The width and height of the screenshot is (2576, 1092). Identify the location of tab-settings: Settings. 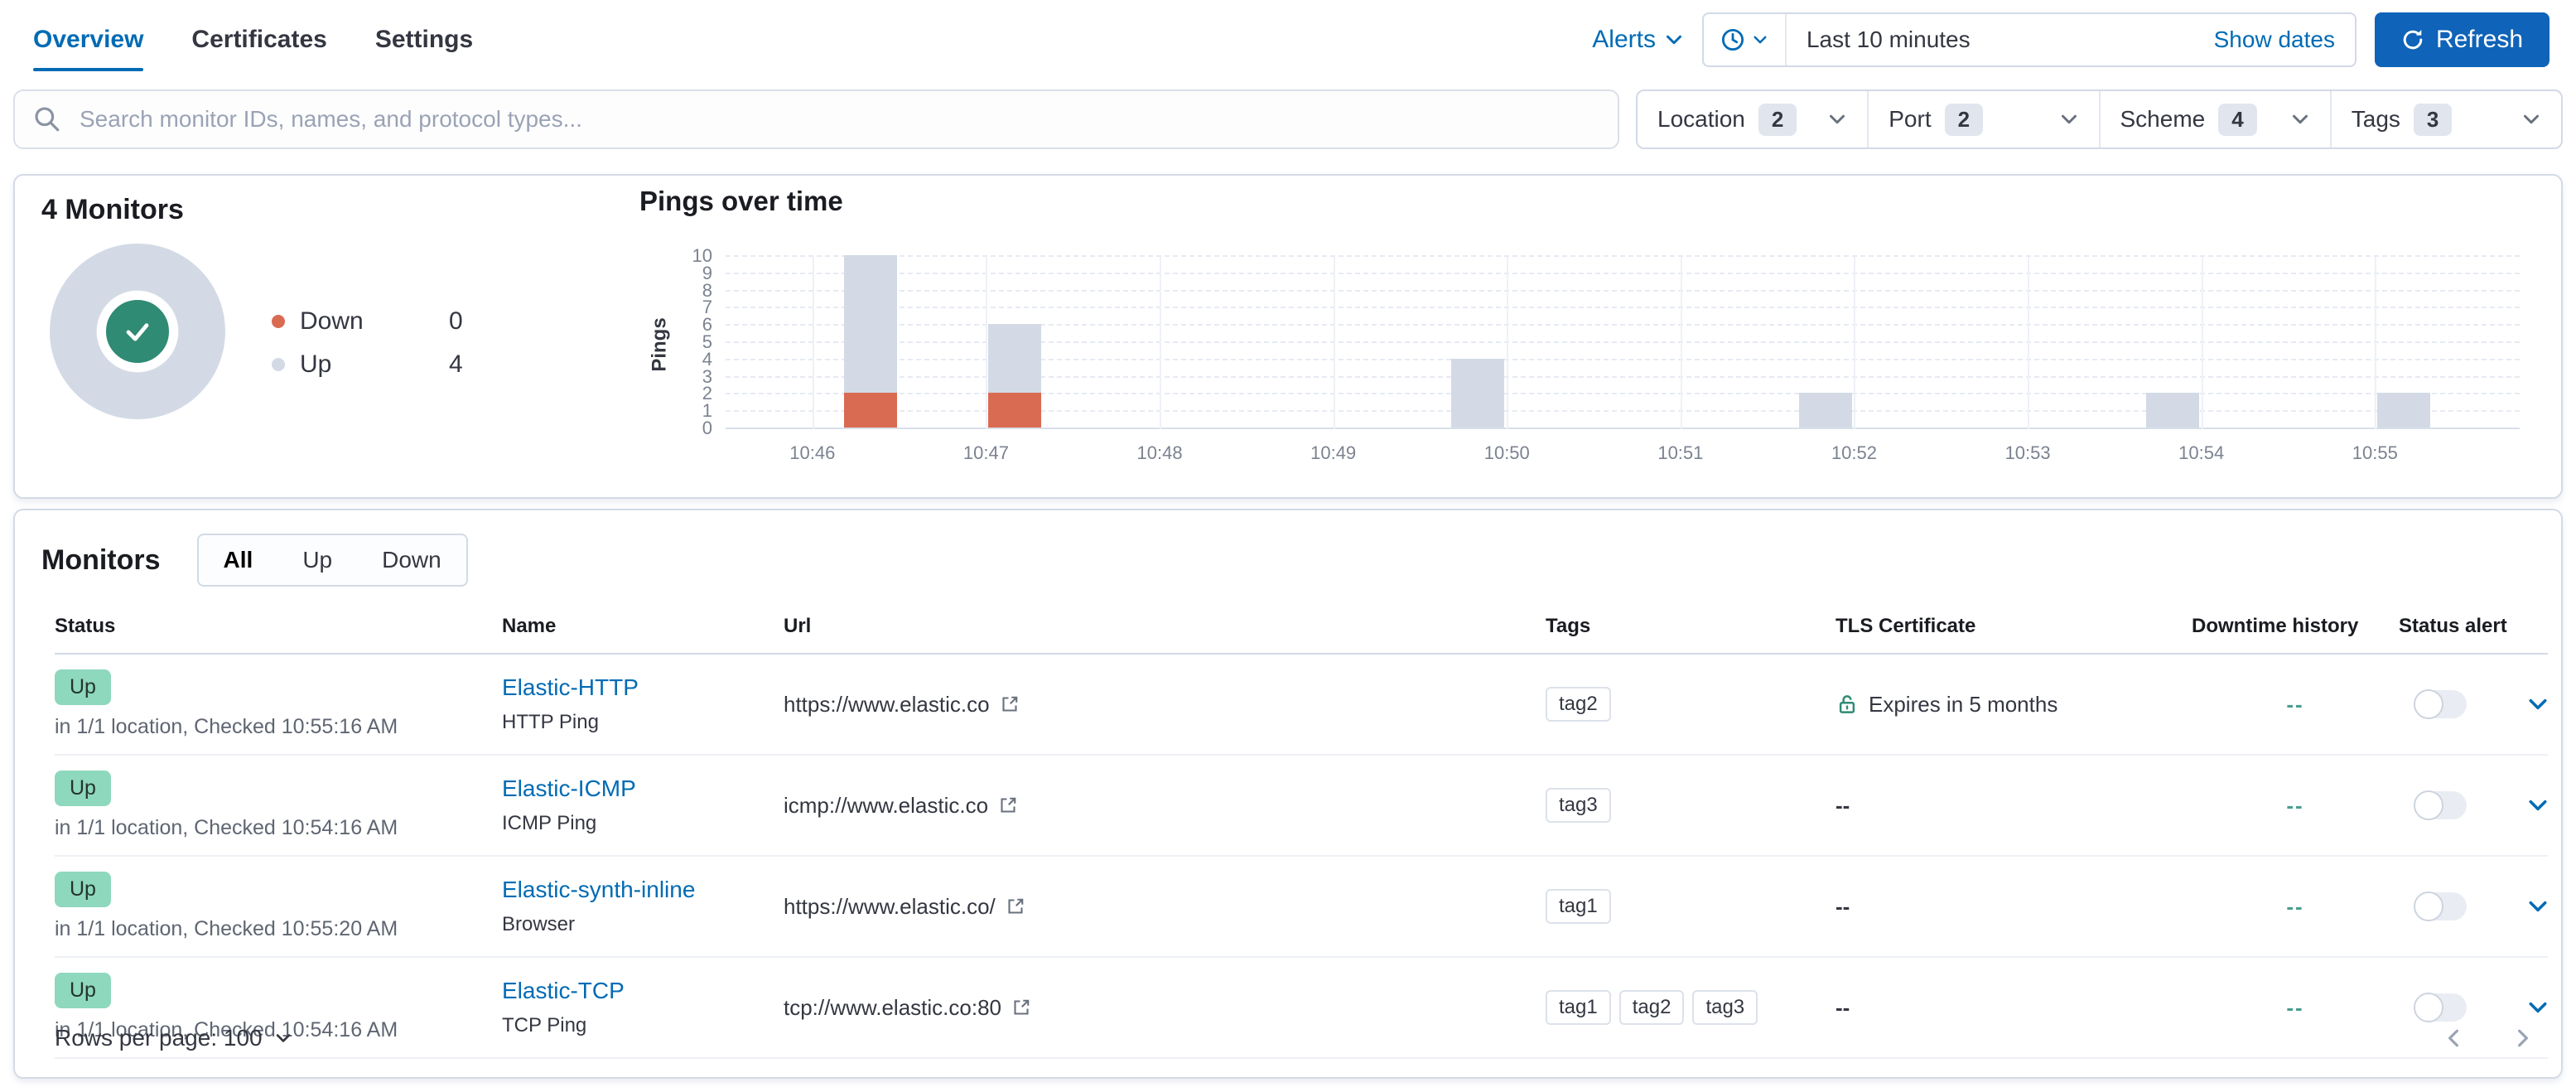
(424, 39).